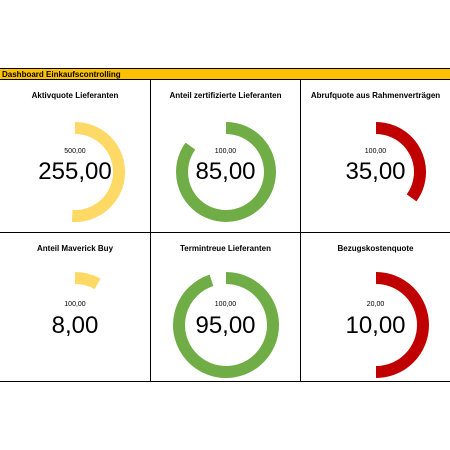  What do you see at coordinates (375, 248) in the screenshot?
I see `kpi-title: Bezugskostenquote` at bounding box center [375, 248].